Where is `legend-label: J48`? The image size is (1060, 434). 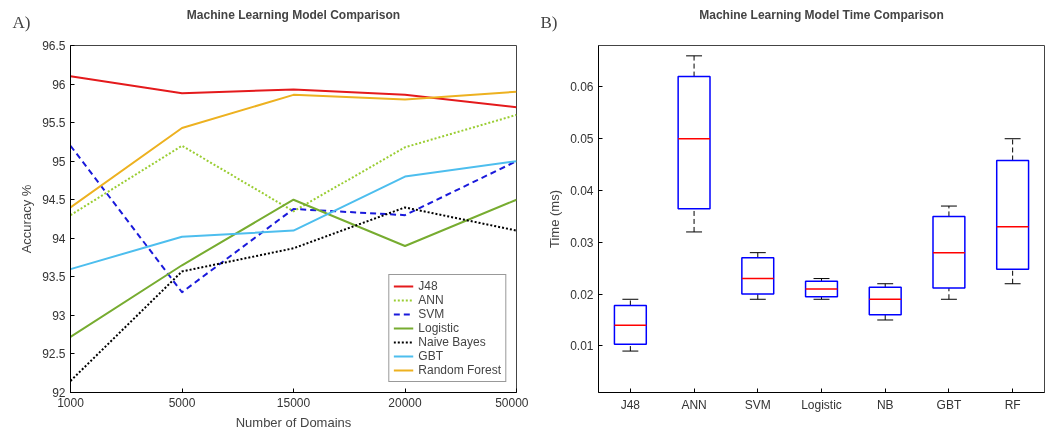 legend-label: J48 is located at coordinates (428, 286).